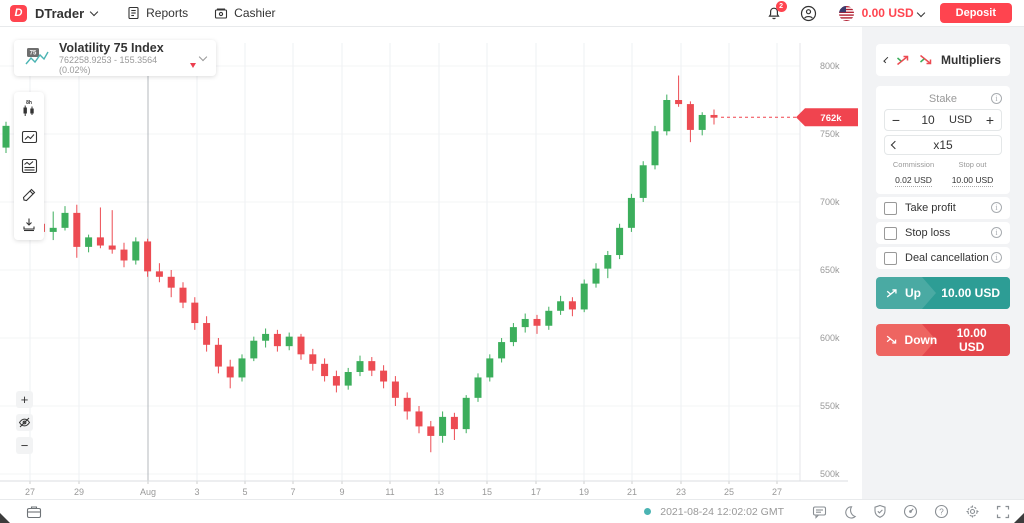 The width and height of the screenshot is (1024, 523). What do you see at coordinates (67, 13) in the screenshot?
I see `platform-switcher: DTrader` at bounding box center [67, 13].